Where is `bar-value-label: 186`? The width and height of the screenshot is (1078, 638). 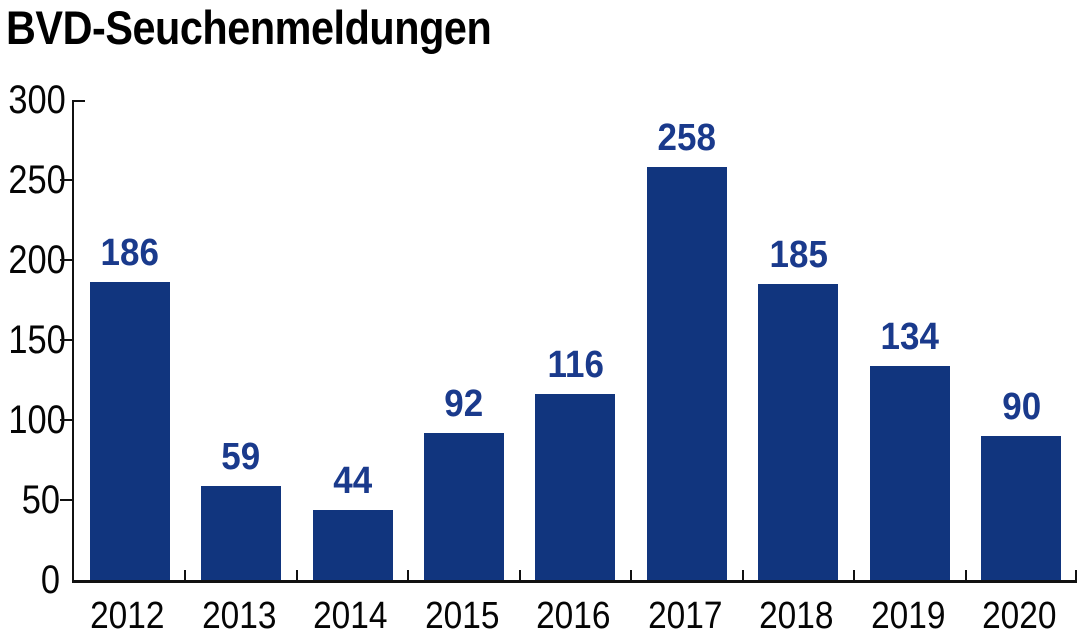
bar-value-label: 186 is located at coordinates (129, 253).